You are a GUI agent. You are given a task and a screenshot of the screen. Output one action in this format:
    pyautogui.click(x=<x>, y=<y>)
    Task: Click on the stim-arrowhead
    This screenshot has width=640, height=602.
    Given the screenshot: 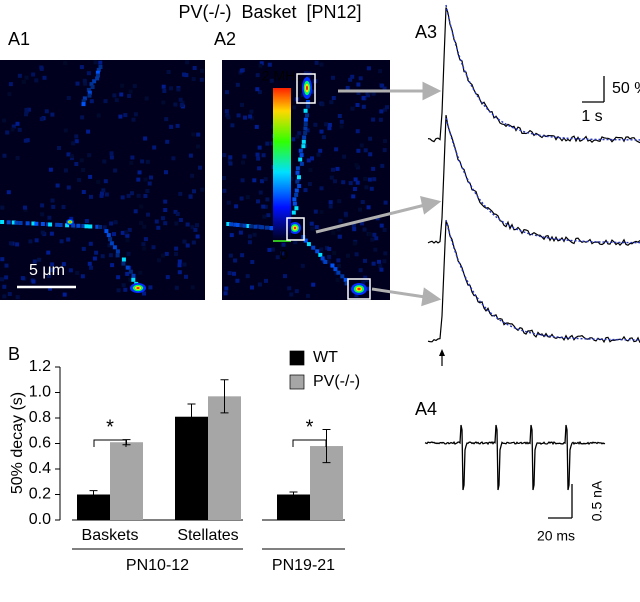 What is the action you would take?
    pyautogui.click(x=442, y=352)
    